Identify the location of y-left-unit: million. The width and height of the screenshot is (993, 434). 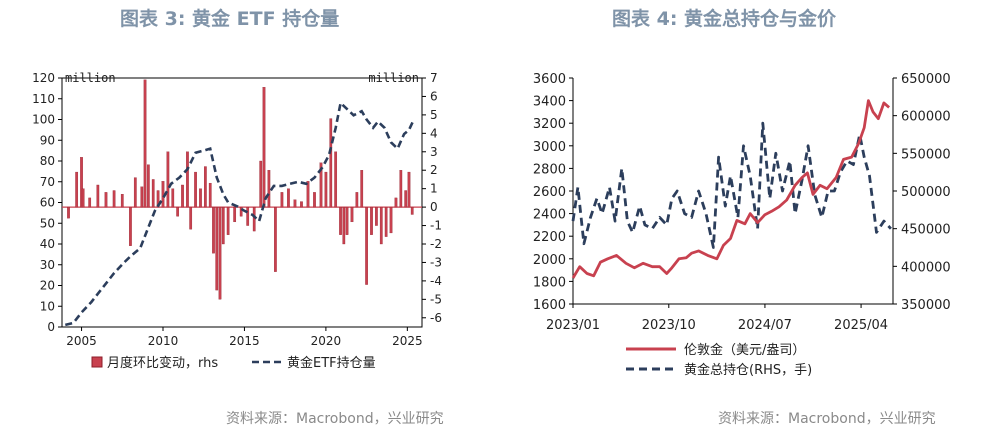
(90, 78).